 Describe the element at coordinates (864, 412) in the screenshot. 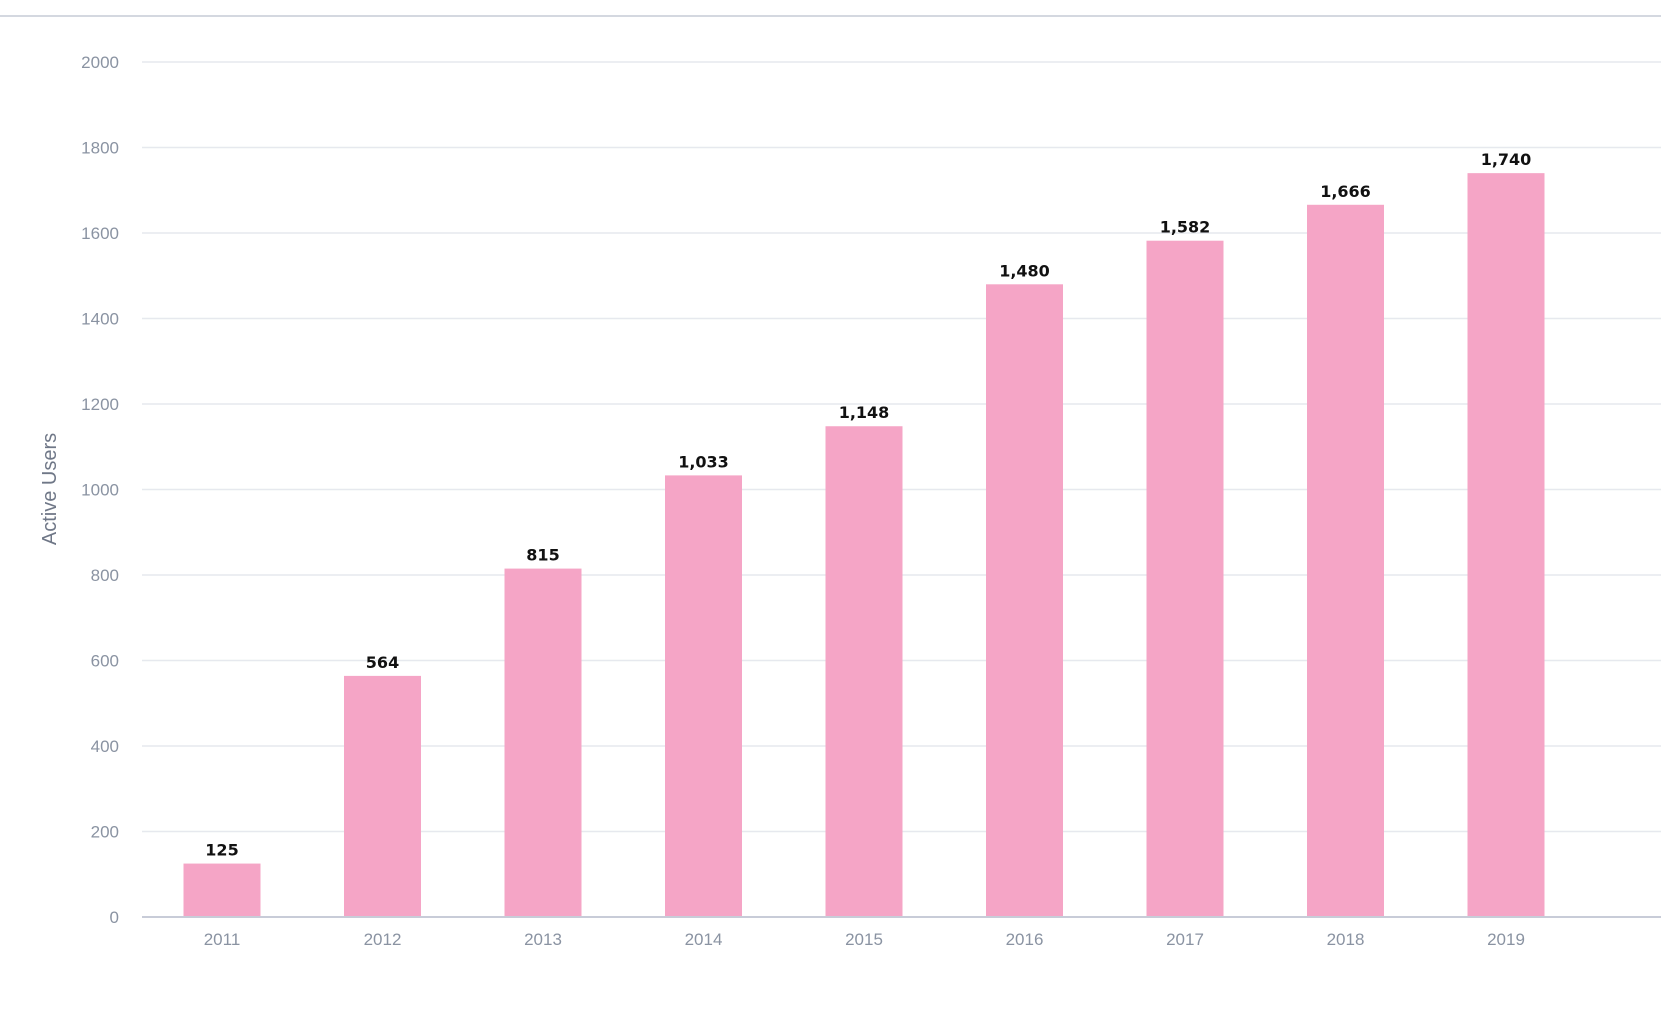

I see `bar-data-label: 1,148` at that location.